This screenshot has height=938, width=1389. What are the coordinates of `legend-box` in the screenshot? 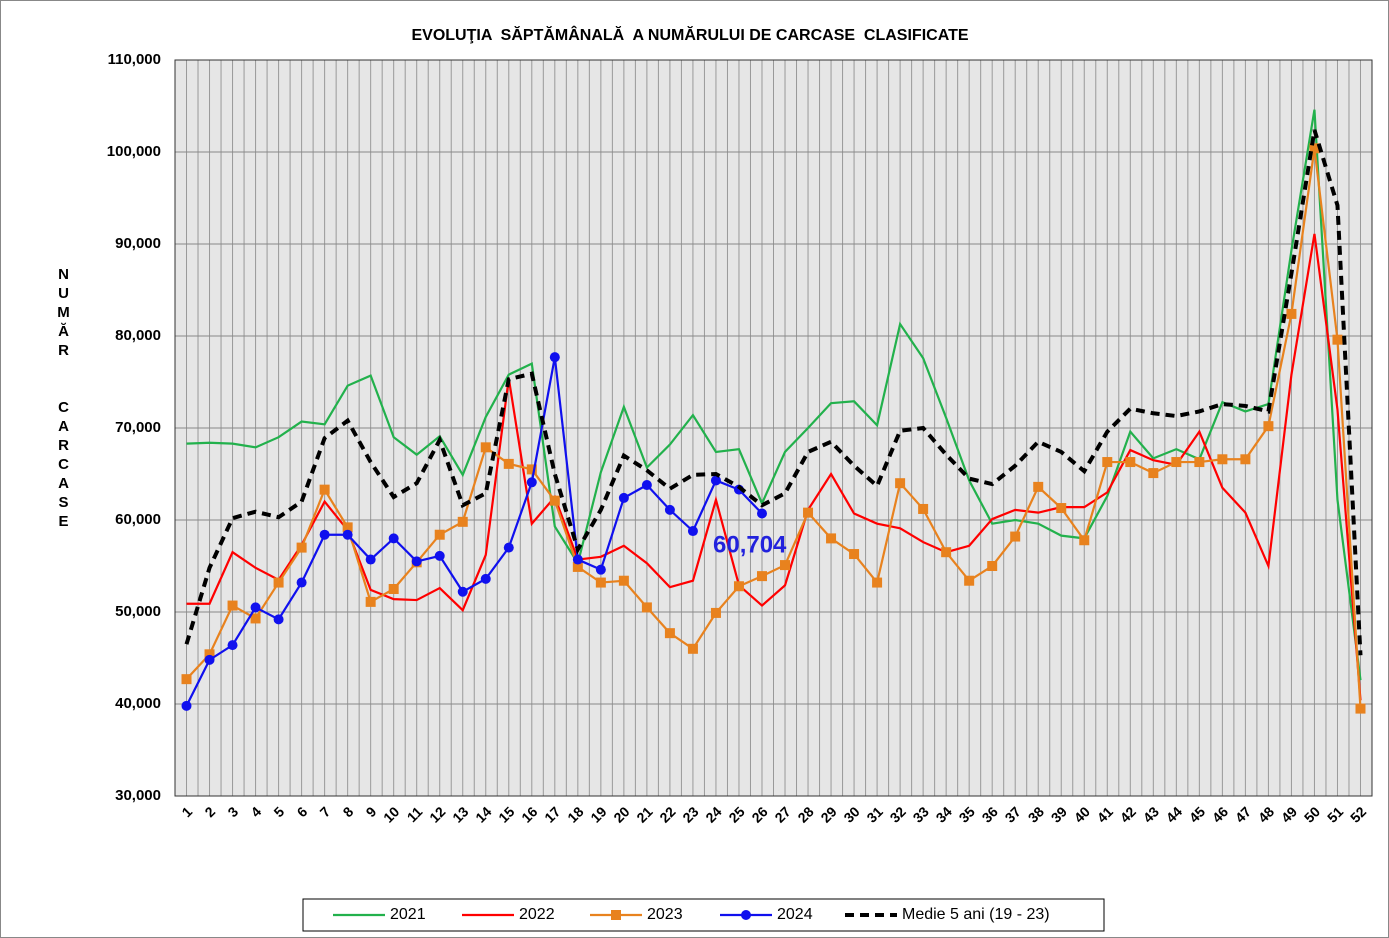 It's located at (703, 915).